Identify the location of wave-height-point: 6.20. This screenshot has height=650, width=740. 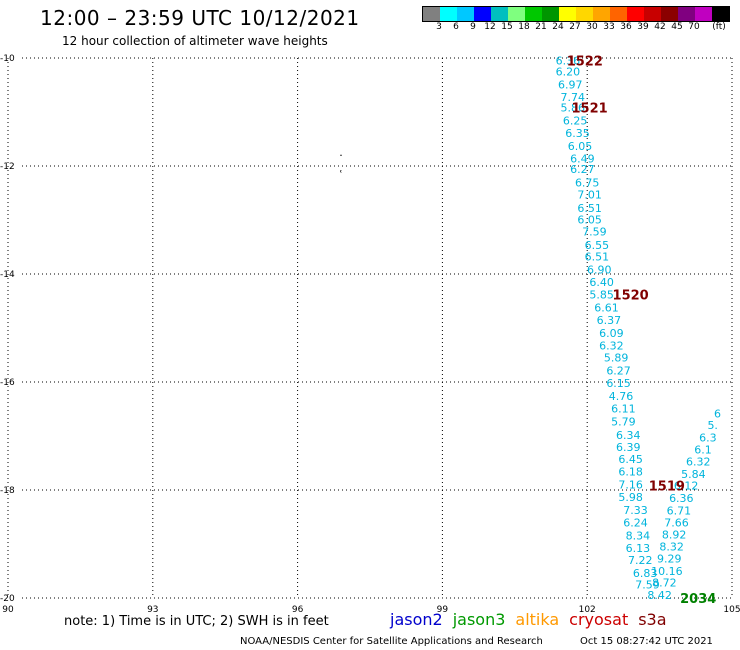
(568, 72).